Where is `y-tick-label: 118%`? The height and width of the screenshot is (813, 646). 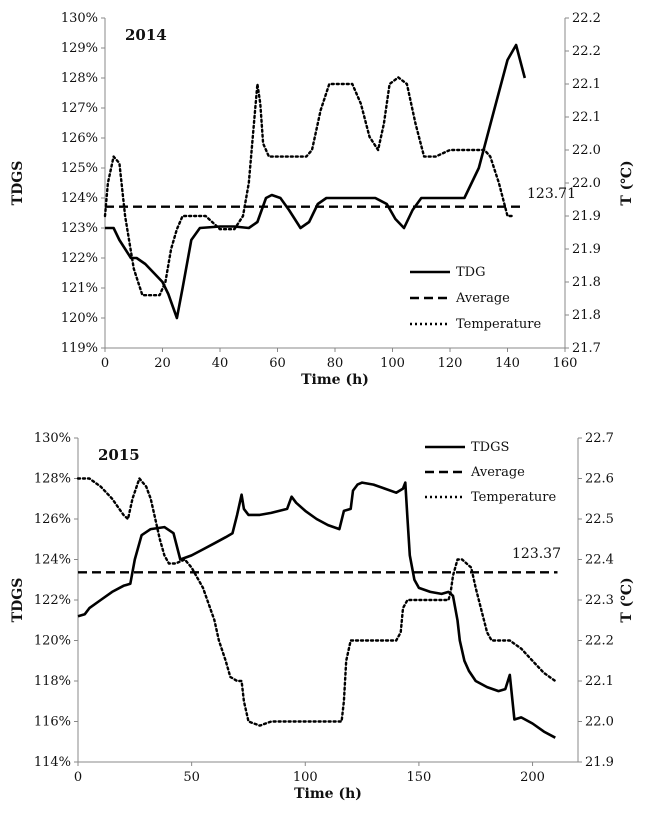 y-tick-label: 118% is located at coordinates (52, 681).